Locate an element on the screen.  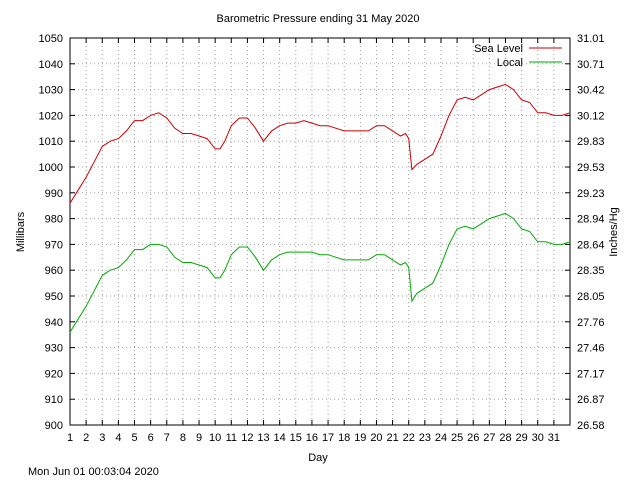
y2-tick-label: 27.46 is located at coordinates (591, 349).